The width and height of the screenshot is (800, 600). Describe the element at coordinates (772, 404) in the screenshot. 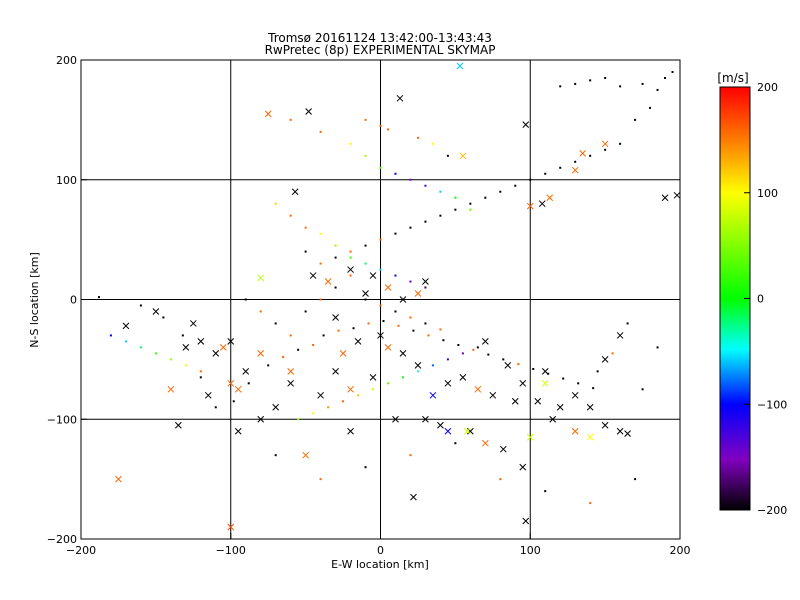

I see `colorbar-tick-label-3: −100` at that location.